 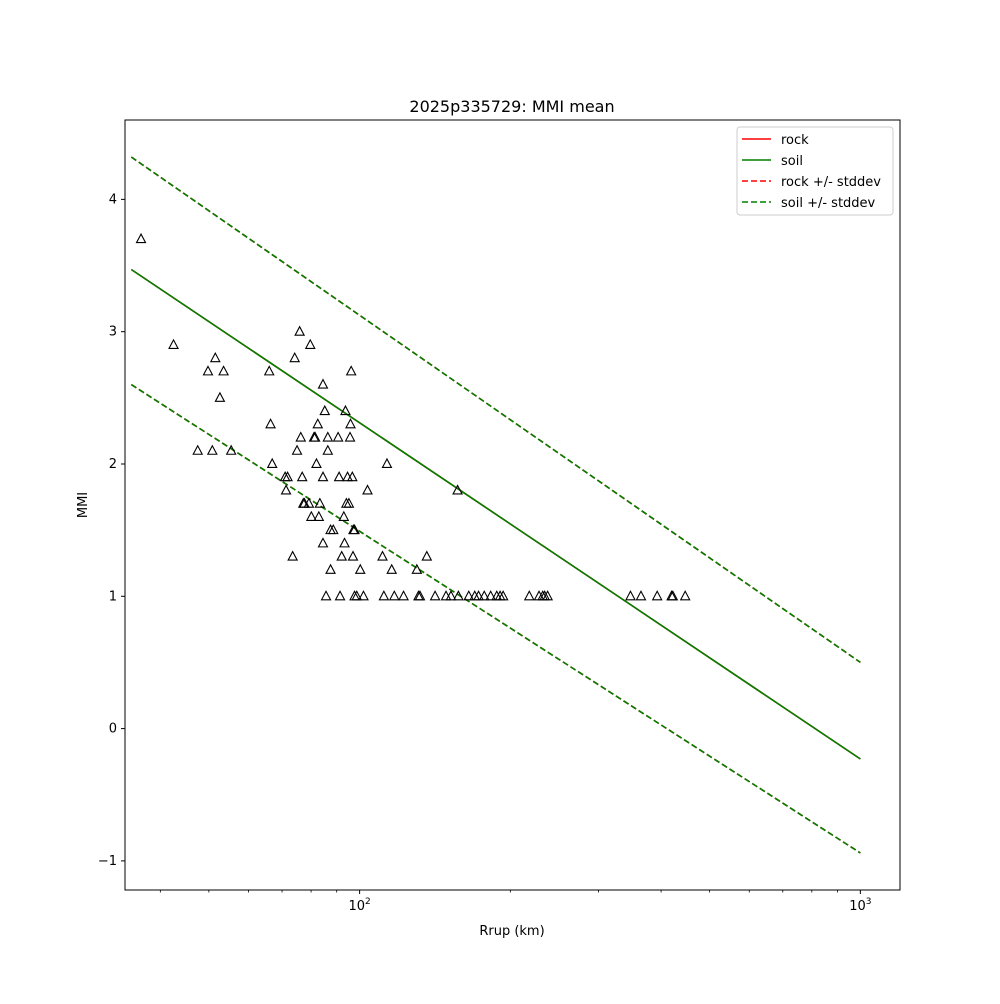 What do you see at coordinates (83, 505) in the screenshot?
I see `y-axis-label: MMI` at bounding box center [83, 505].